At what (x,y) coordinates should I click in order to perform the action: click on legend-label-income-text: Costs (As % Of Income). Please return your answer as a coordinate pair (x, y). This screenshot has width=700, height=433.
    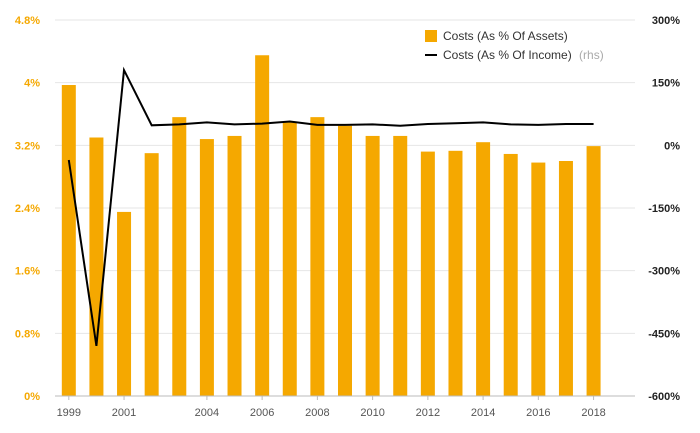
    Looking at the image, I should click on (507, 55).